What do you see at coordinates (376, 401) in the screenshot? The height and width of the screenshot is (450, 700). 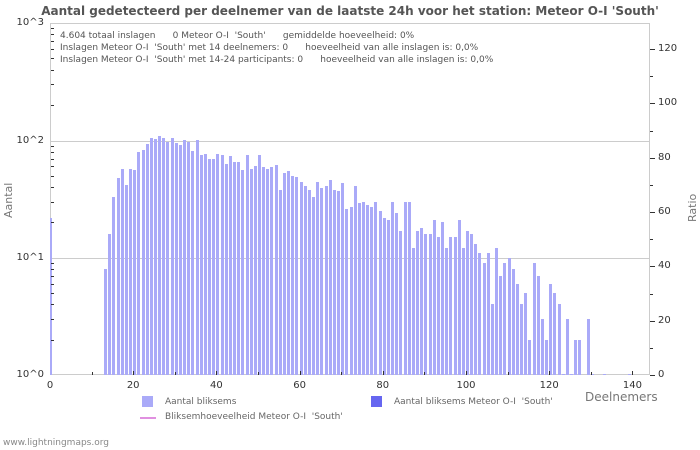 I see `legend-swatch-station` at bounding box center [376, 401].